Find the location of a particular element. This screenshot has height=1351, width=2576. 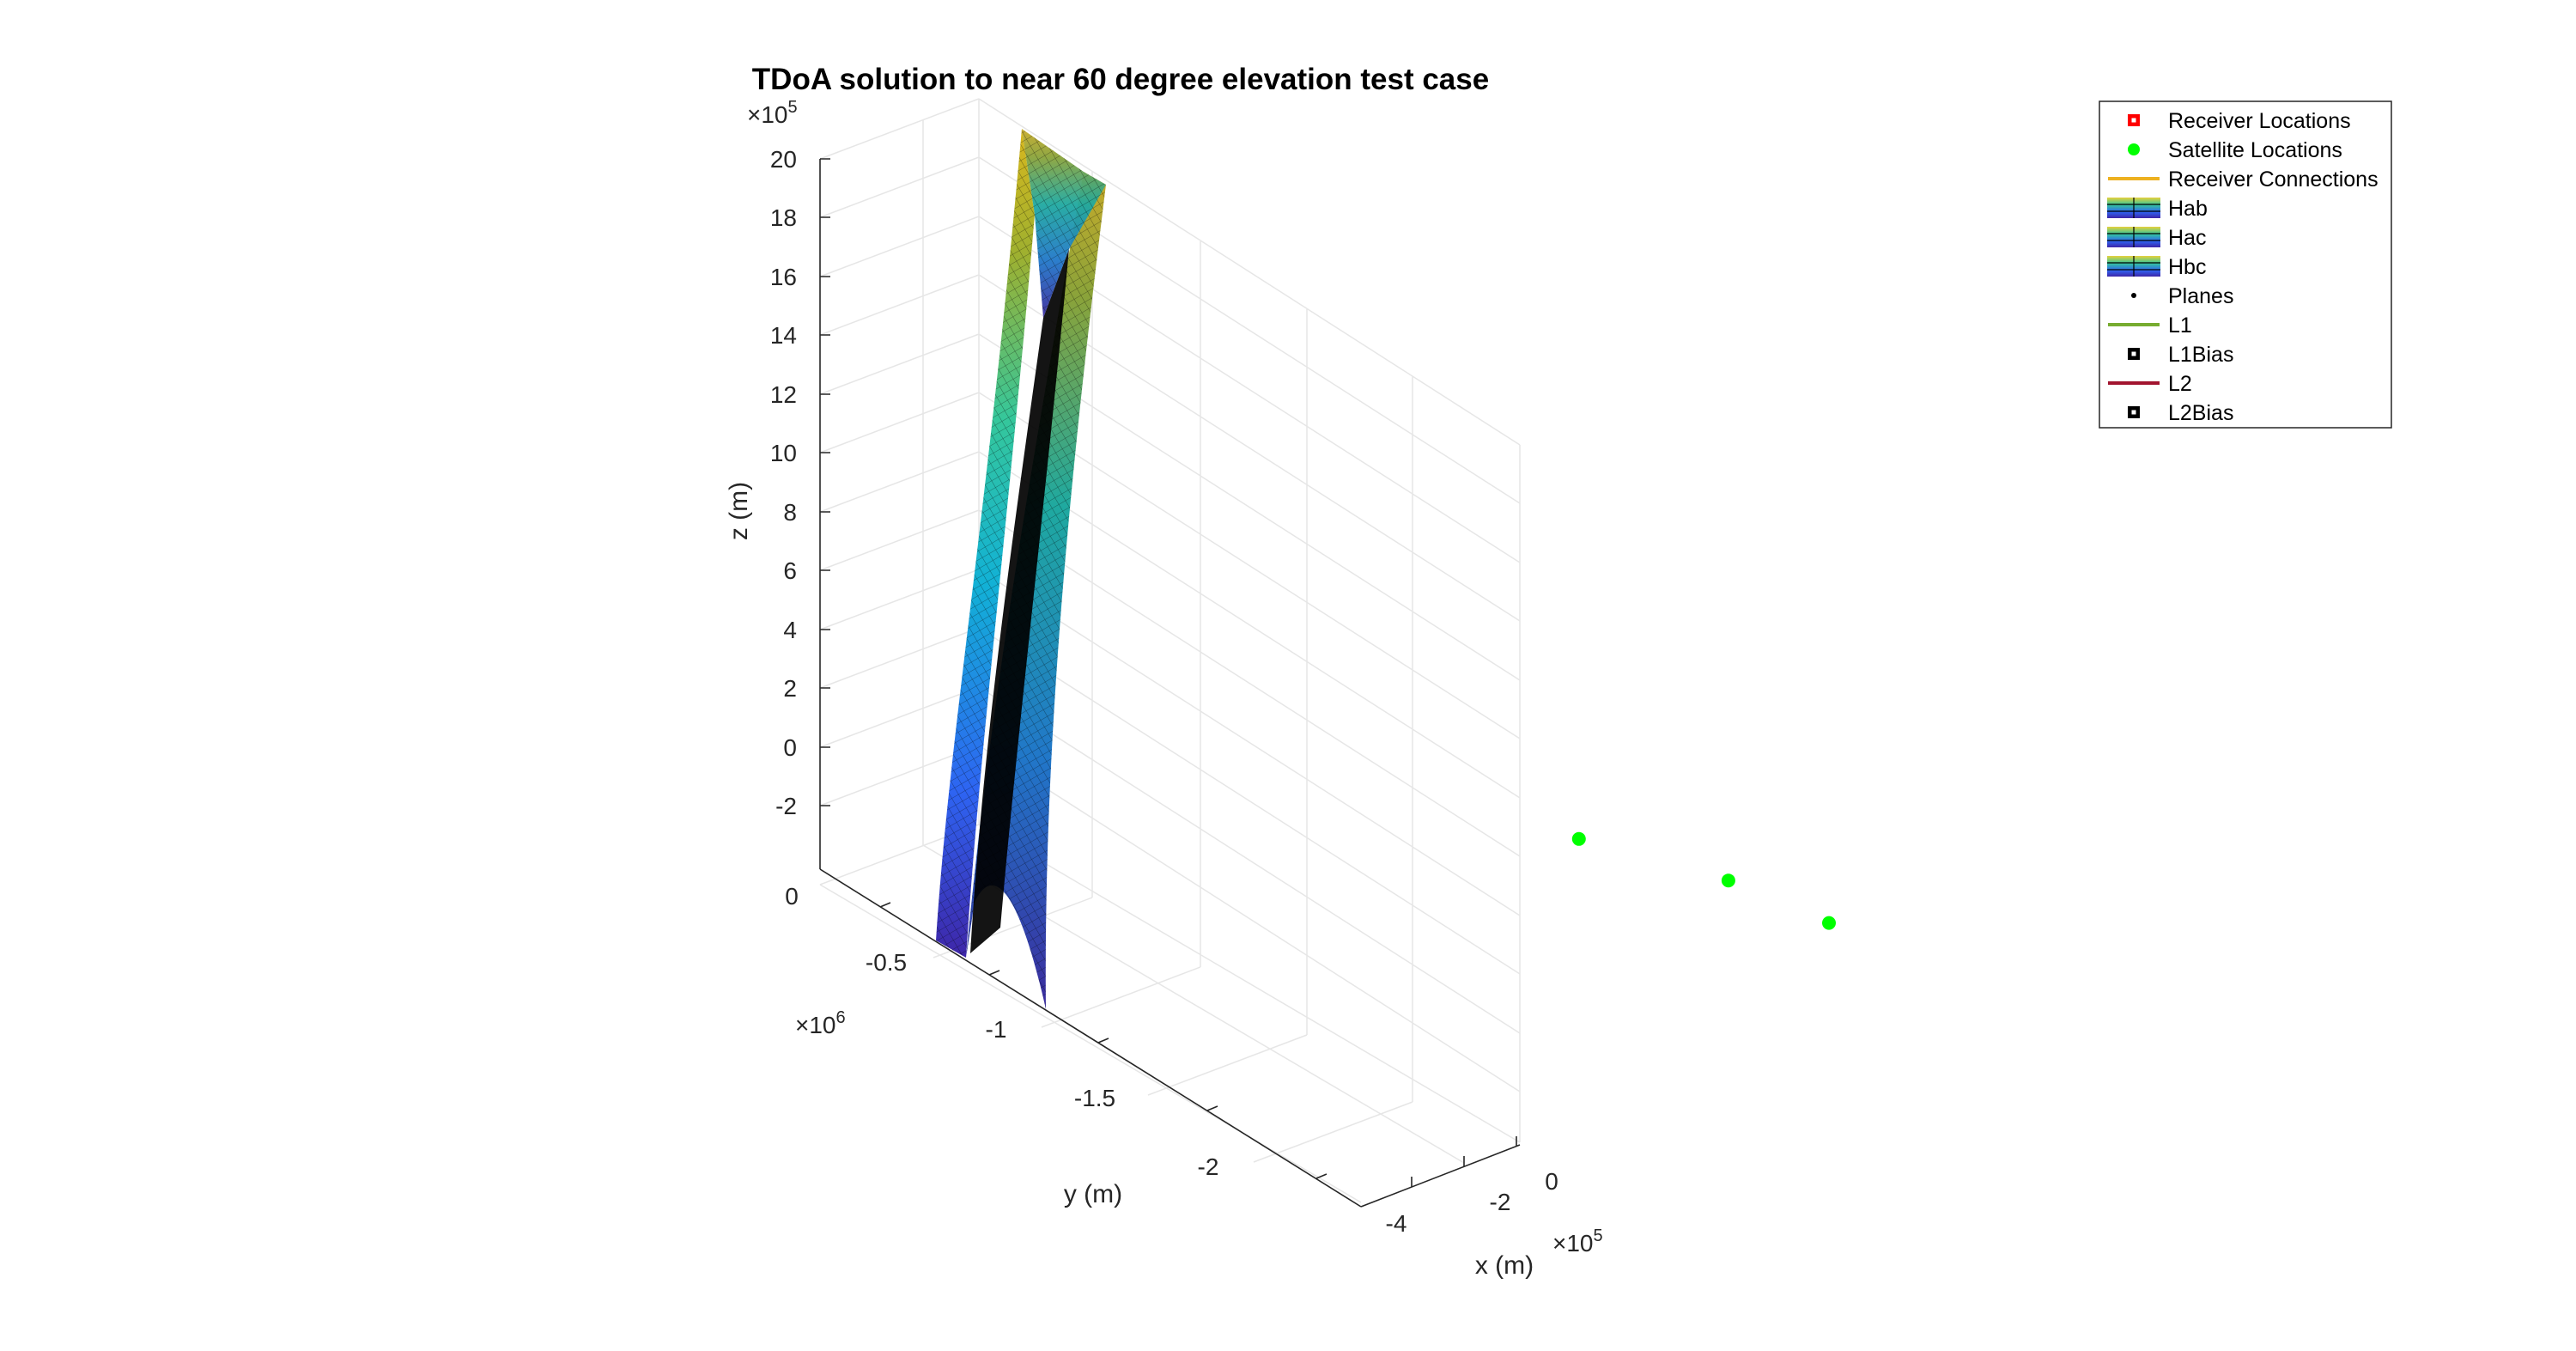

x-tick-label: -4 is located at coordinates (1396, 1223).